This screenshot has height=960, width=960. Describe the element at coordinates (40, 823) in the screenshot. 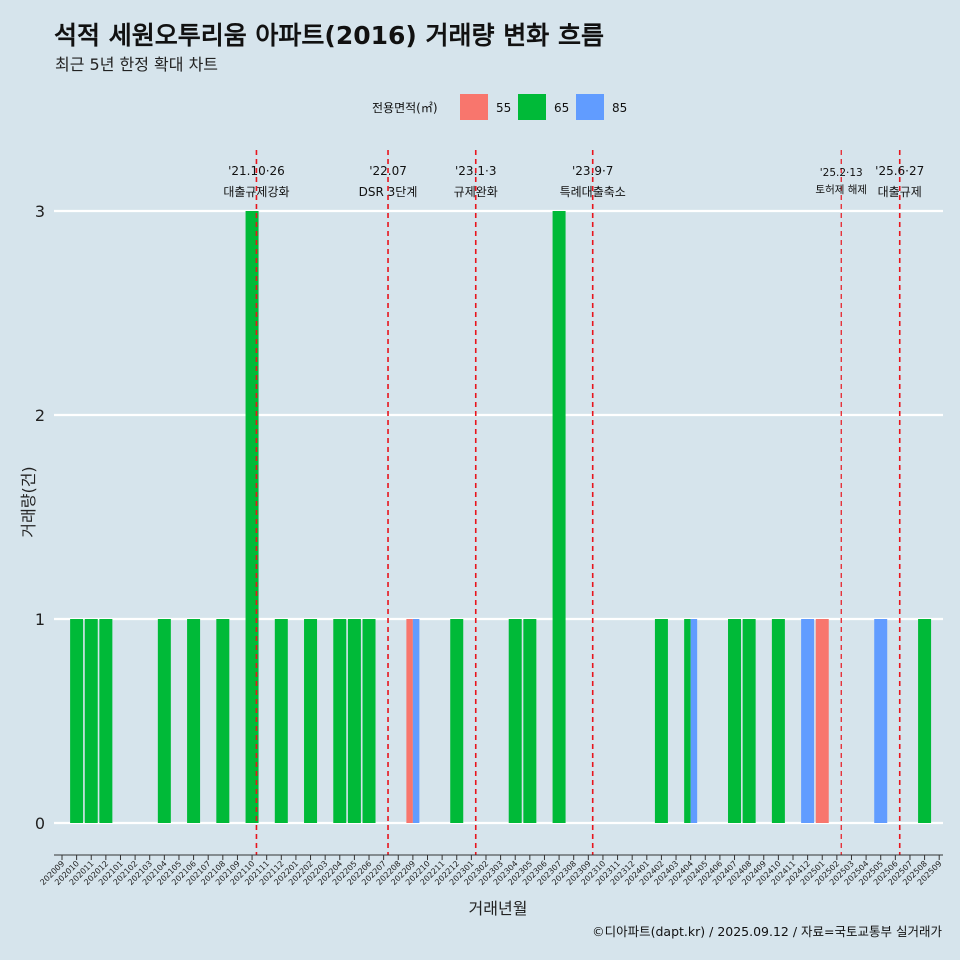

I see `y-tick-label: 0` at that location.